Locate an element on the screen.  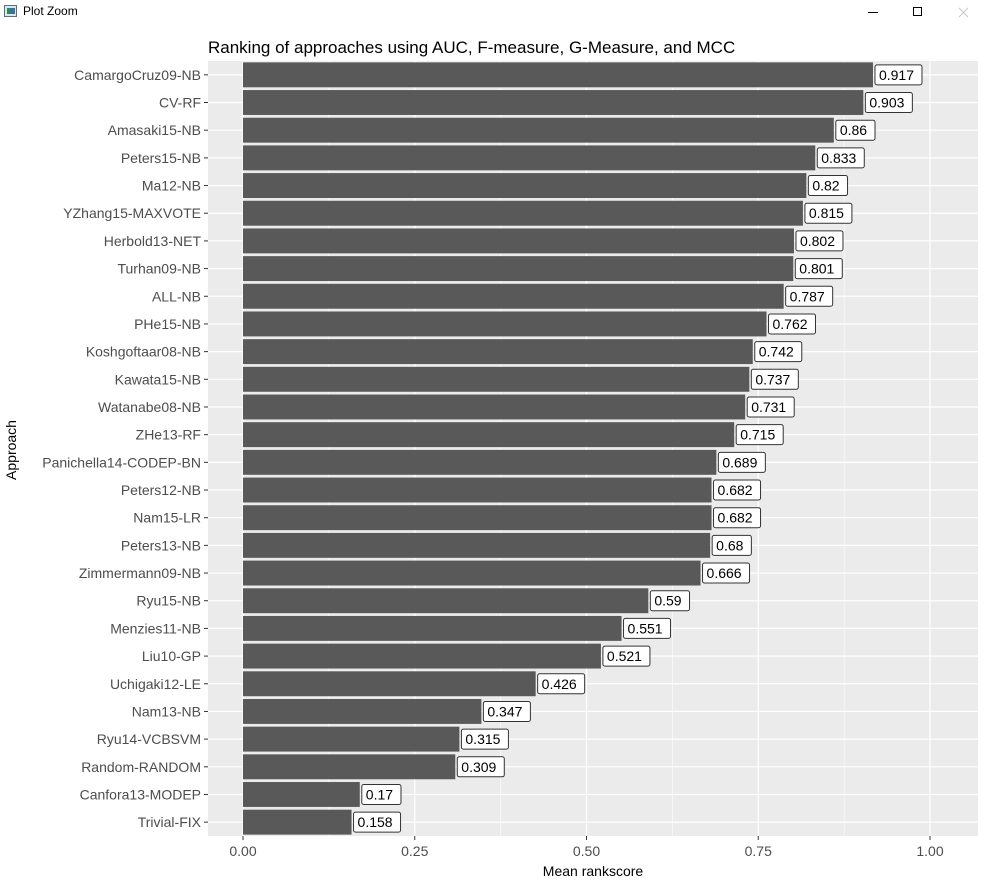
x-tick-label: 1.00 is located at coordinates (929, 851).